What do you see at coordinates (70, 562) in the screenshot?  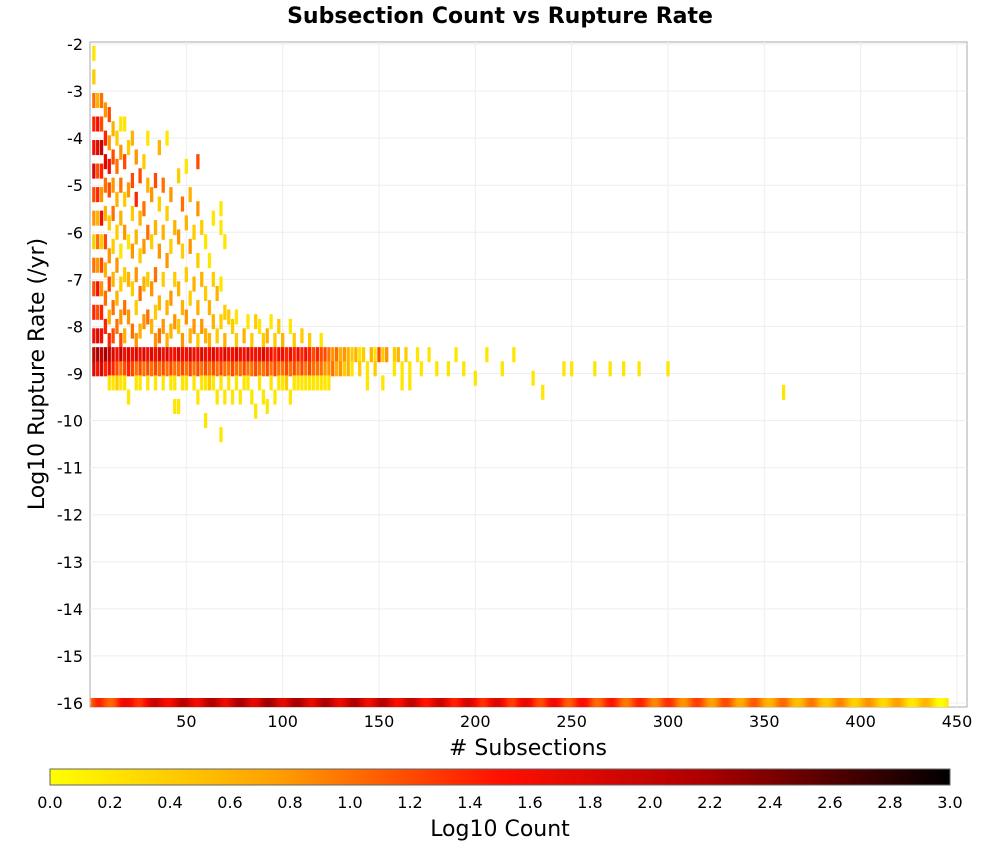 I see `y-tick-label: -13` at bounding box center [70, 562].